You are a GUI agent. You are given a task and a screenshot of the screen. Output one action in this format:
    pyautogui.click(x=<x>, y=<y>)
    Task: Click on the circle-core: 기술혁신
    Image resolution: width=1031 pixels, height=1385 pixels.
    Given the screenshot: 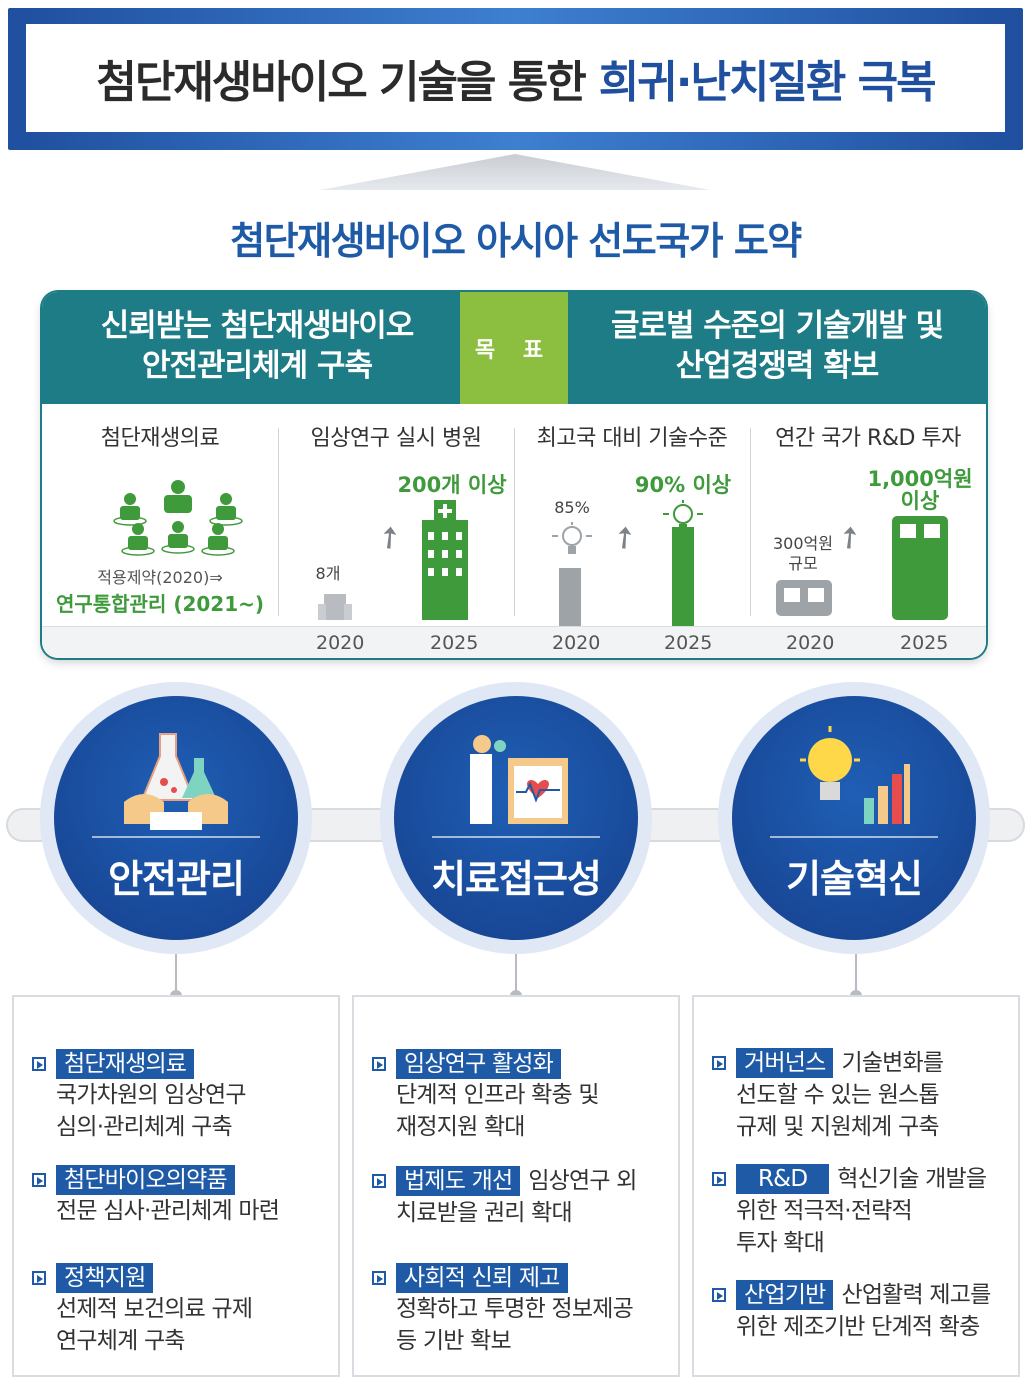 What is the action you would take?
    pyautogui.click(x=854, y=818)
    